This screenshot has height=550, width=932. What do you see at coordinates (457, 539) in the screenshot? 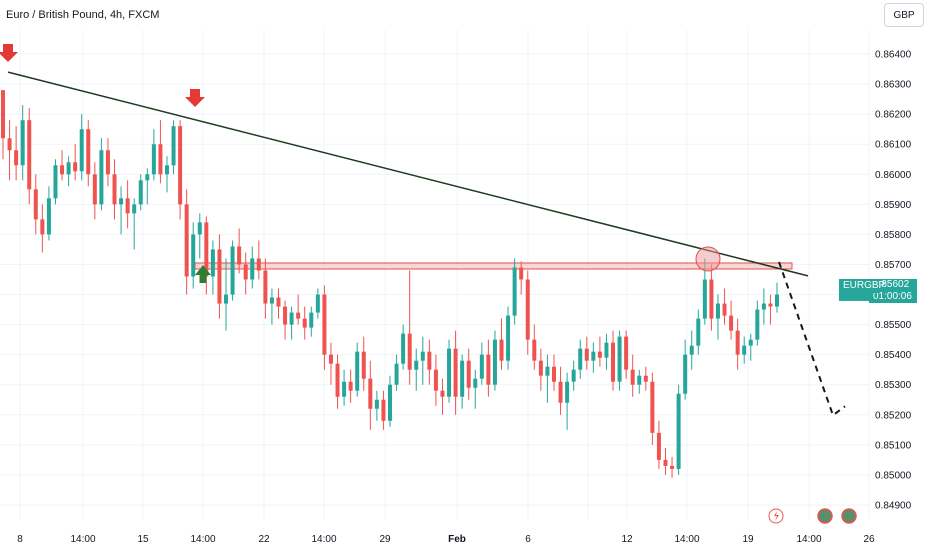
I see `time-tick-label: Feb` at bounding box center [457, 539].